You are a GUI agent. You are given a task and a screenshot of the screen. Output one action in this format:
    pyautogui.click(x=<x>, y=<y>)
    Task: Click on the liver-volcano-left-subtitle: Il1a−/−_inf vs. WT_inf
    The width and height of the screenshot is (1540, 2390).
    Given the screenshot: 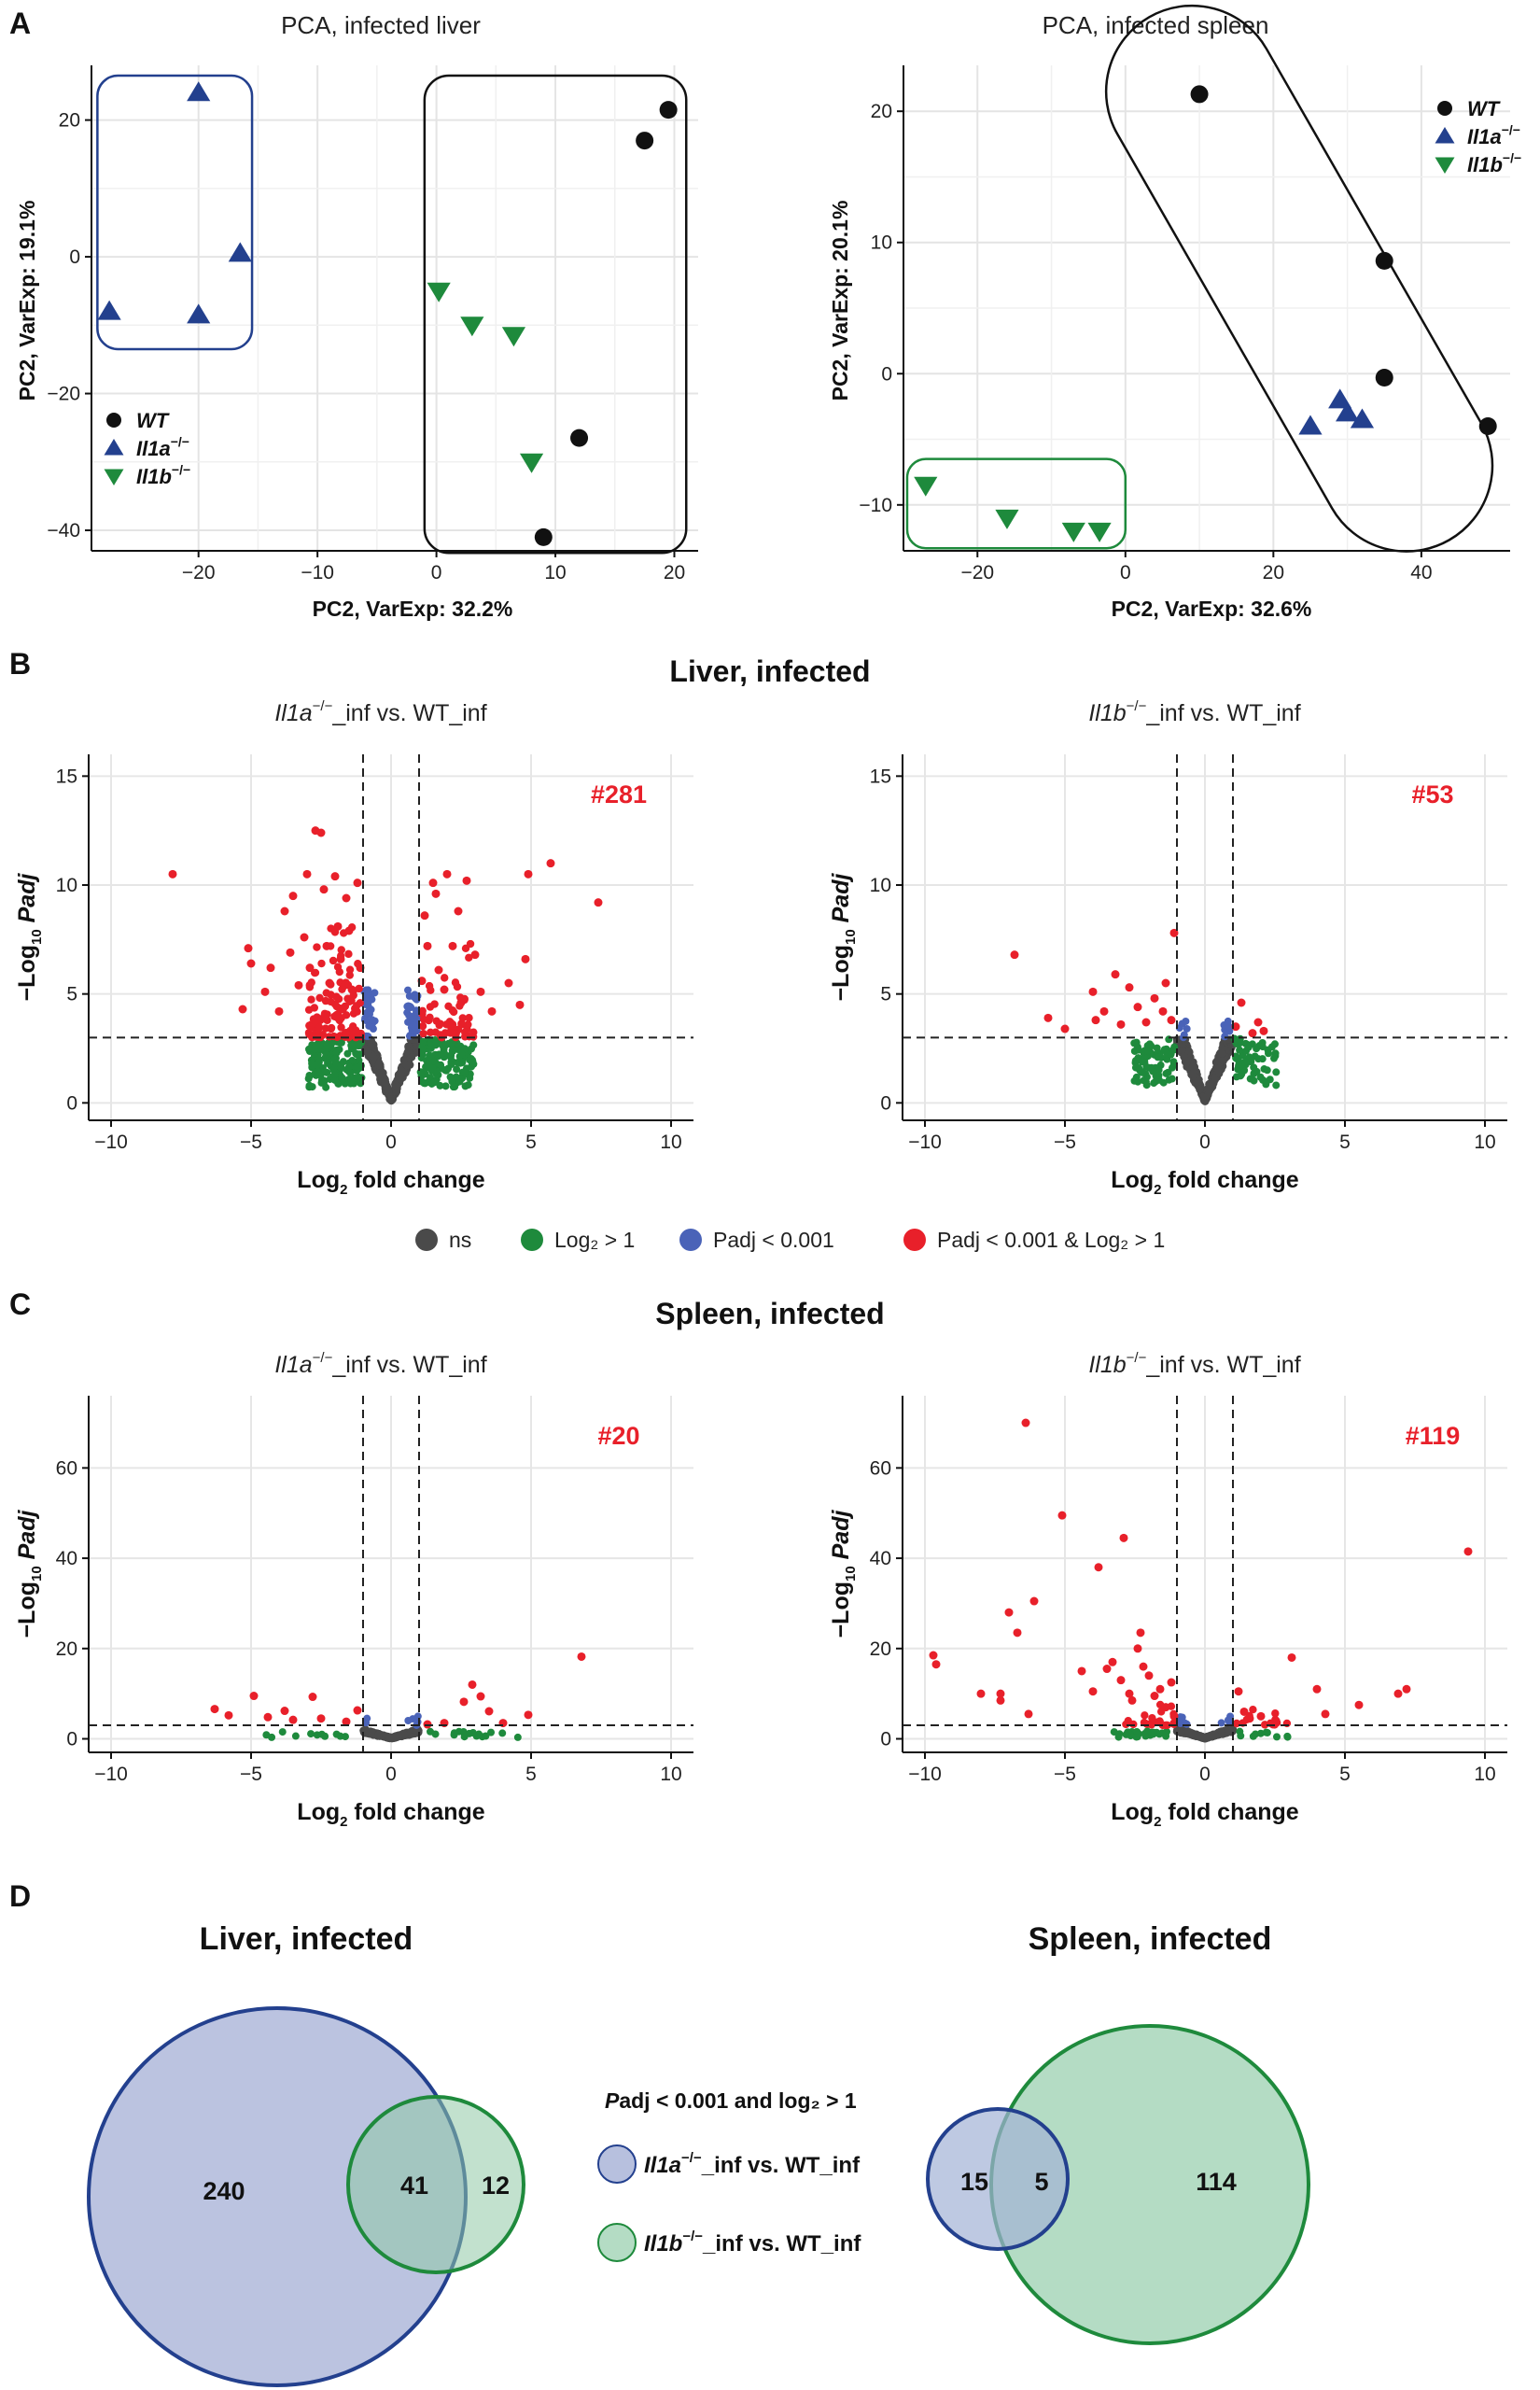 What is the action you would take?
    pyautogui.click(x=380, y=712)
    